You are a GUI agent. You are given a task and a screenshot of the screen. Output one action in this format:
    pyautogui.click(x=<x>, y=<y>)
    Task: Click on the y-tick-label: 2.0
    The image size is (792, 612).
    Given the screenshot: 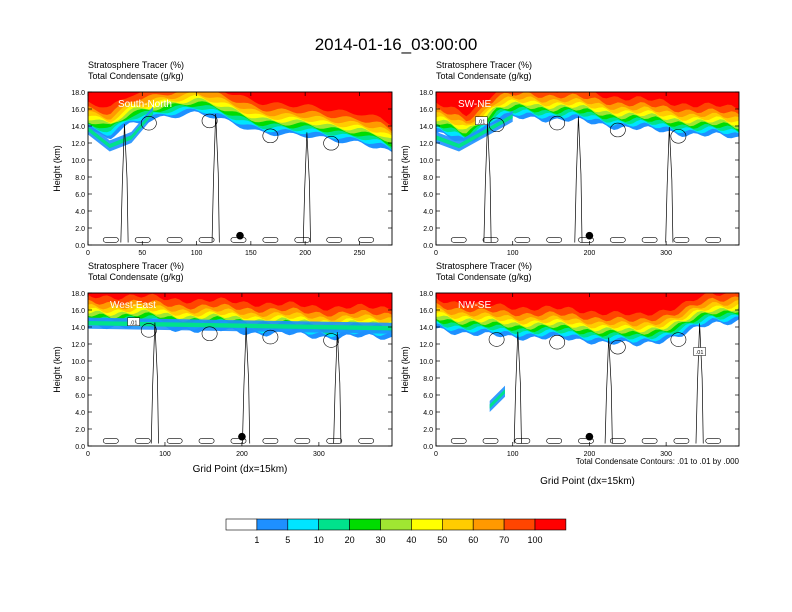 What is the action you would take?
    pyautogui.click(x=80, y=229)
    